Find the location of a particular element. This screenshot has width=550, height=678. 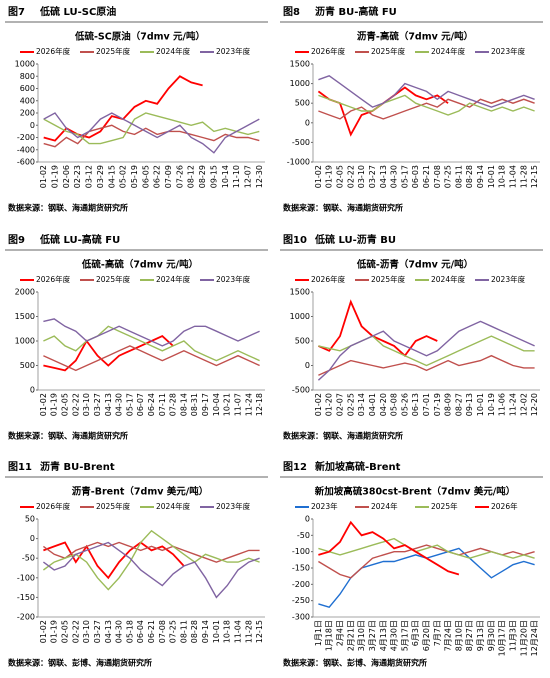

source-note: 数据来源：钢联、彭博、海通期货研究所 is located at coordinates (80, 663).